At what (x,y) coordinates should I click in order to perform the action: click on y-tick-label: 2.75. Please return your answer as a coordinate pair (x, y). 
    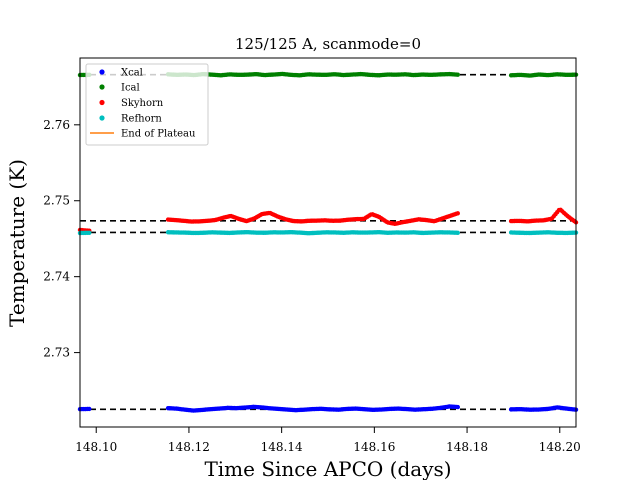
    Looking at the image, I should click on (56, 201).